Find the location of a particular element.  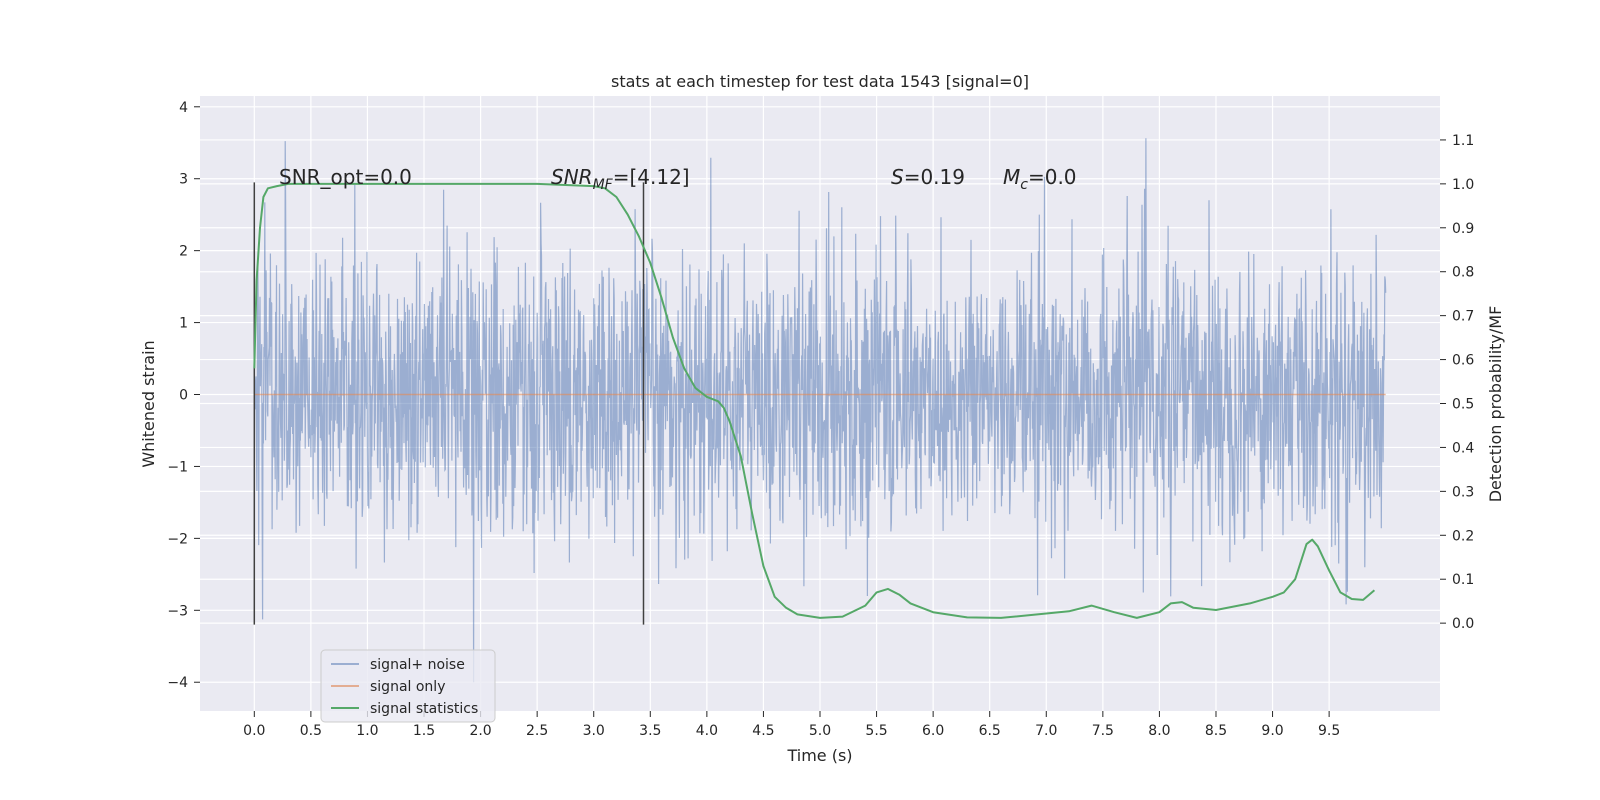

y-right-tick-label: 0.9 is located at coordinates (1463, 229).